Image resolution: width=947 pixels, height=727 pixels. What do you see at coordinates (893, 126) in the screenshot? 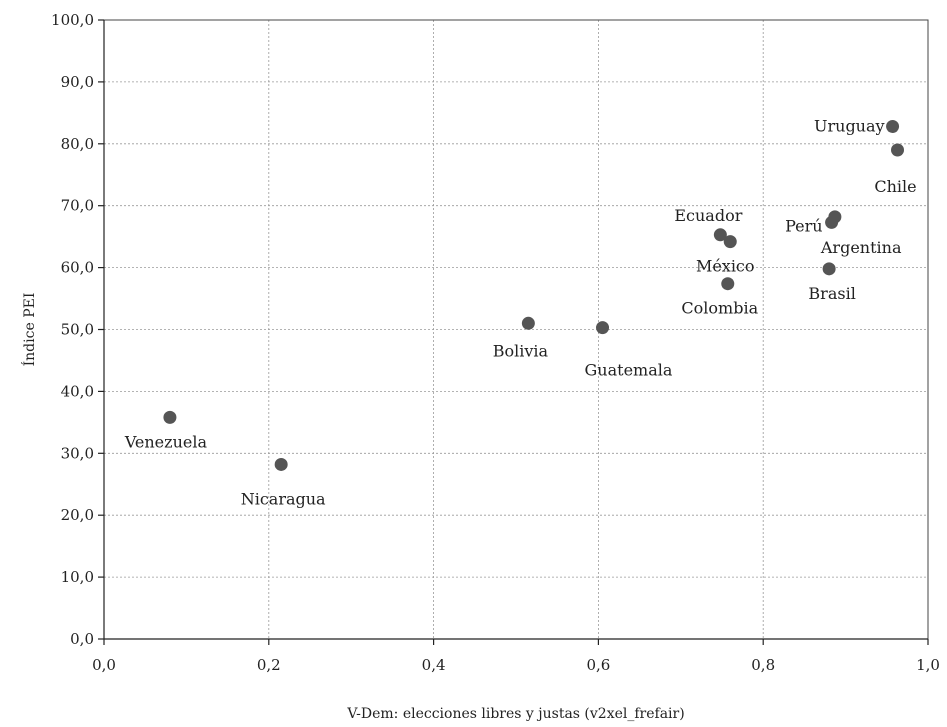
I see `point-uruguay` at bounding box center [893, 126].